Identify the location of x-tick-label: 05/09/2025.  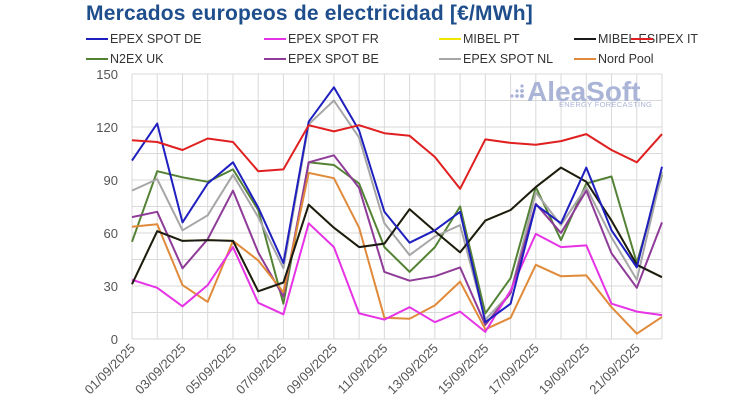
(210, 369).